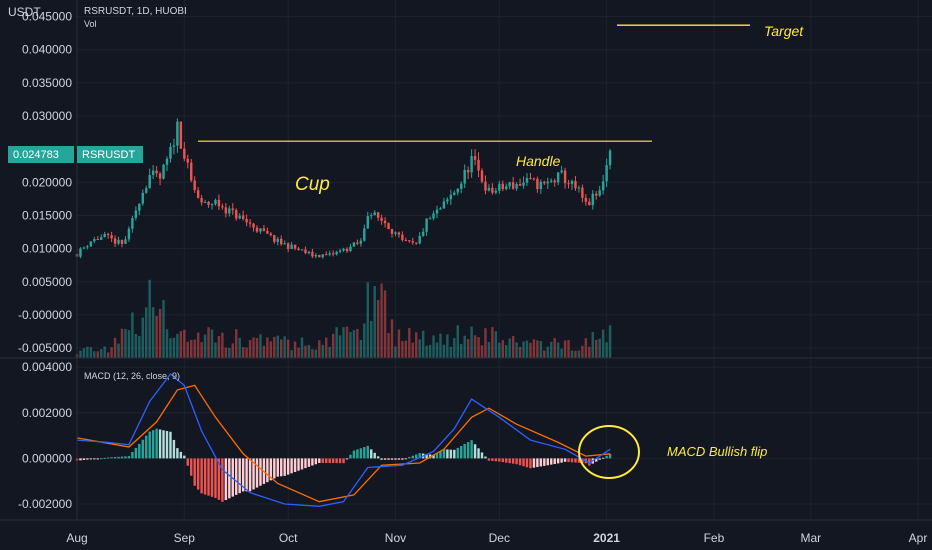  I want to click on macd-tick-label: 0.002000, so click(47, 413).